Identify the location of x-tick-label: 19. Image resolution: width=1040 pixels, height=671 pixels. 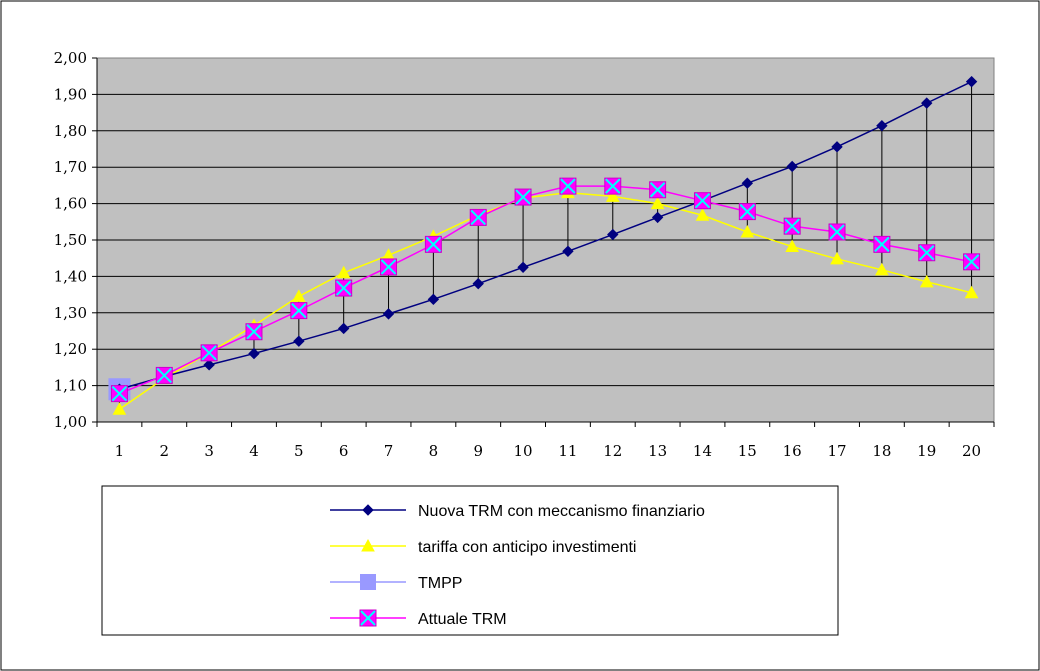
(926, 451).